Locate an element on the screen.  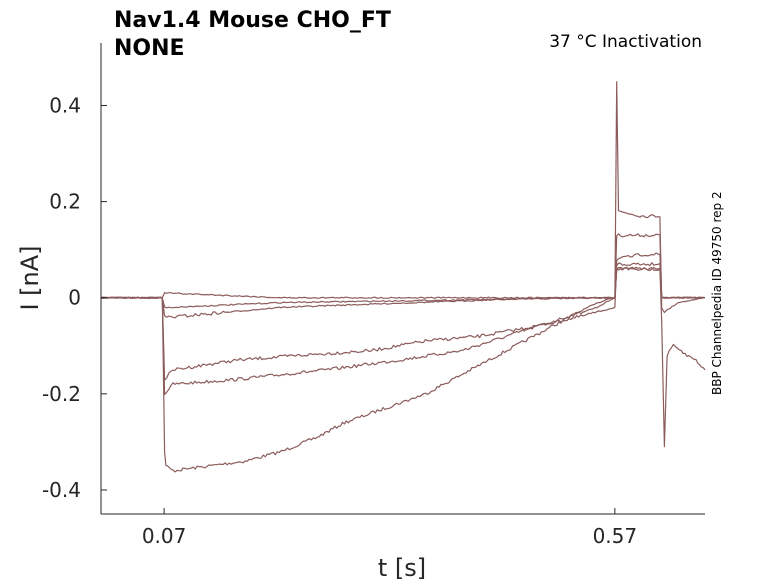
y-tick-label: -0.4 is located at coordinates (61, 490).